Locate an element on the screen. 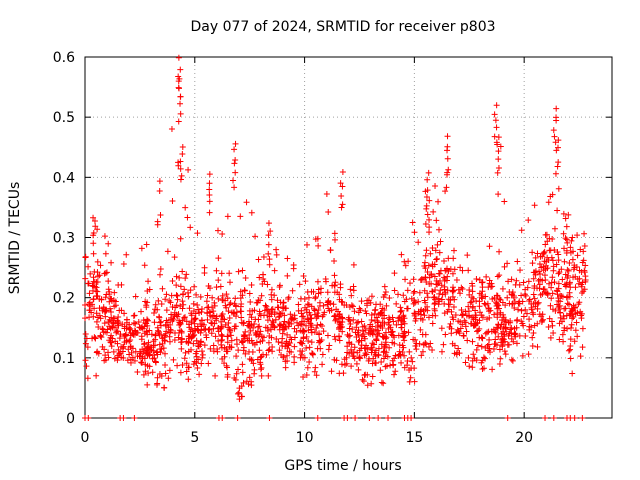 This screenshot has height=480, width=640. x-tick-label: 20 is located at coordinates (524, 438).